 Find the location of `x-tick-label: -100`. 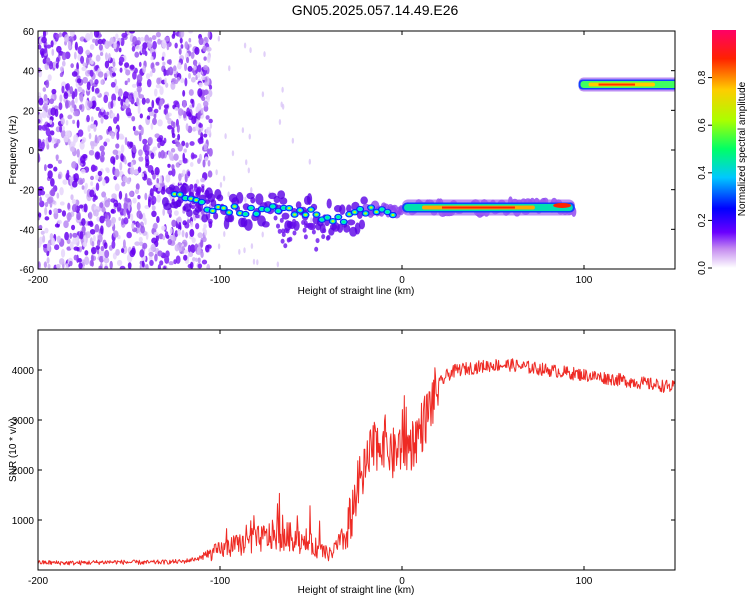

x-tick-label: -100 is located at coordinates (220, 280).